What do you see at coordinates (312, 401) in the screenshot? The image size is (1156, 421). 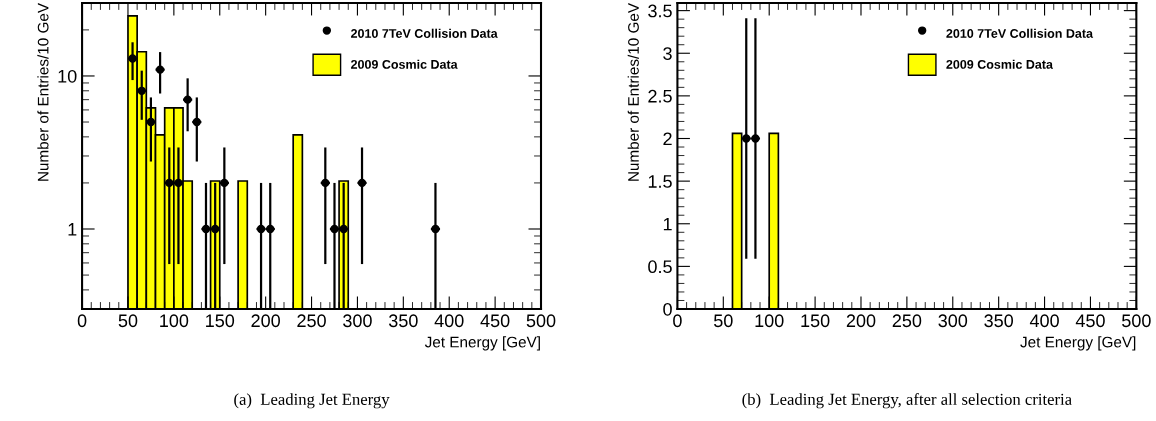 I see `text: (a) Leading Jet Energy` at bounding box center [312, 401].